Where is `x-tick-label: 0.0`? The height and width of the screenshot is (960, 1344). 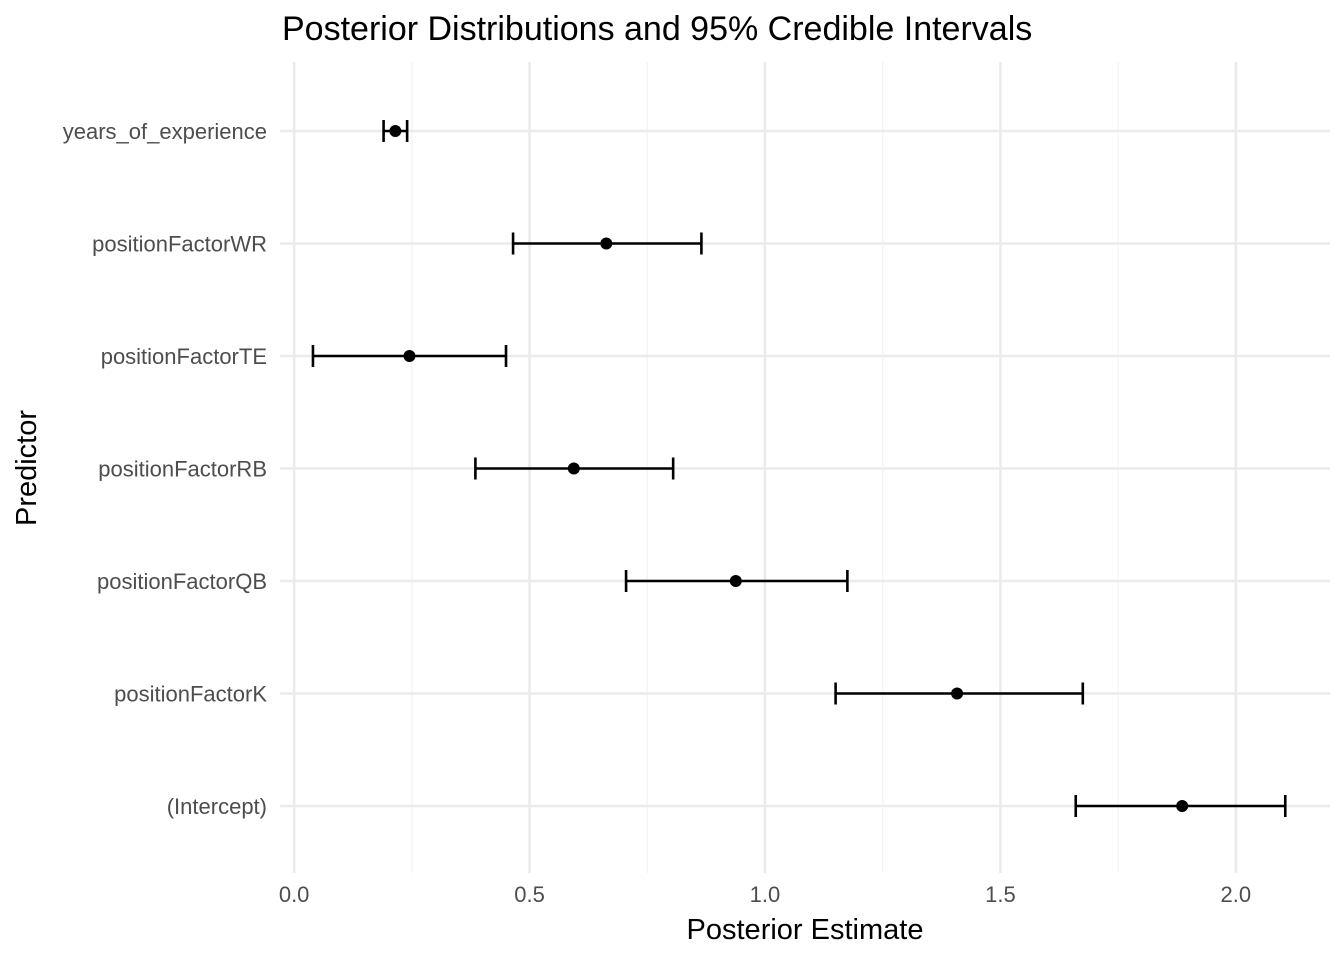
x-tick-label: 0.0 is located at coordinates (294, 894).